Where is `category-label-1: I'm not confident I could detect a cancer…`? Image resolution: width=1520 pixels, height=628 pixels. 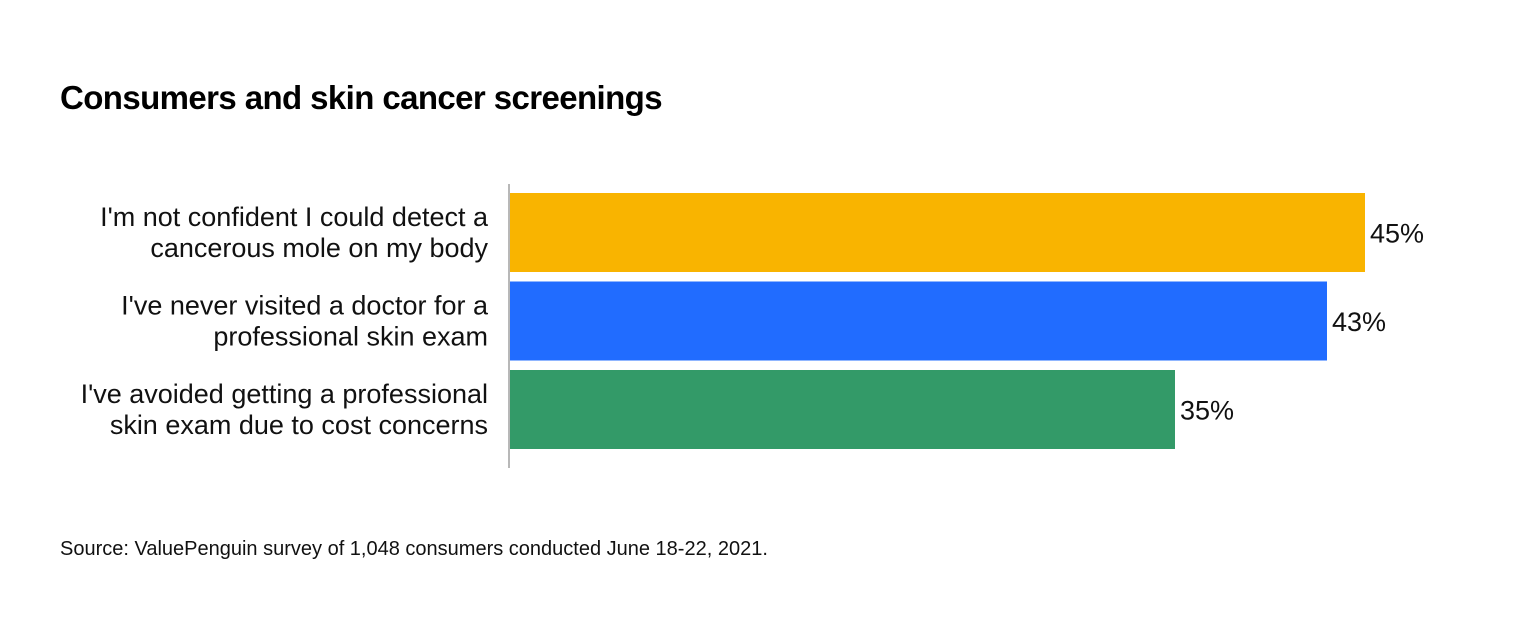 category-label-1: I'm not confident I could detect a cancer… is located at coordinates (294, 232).